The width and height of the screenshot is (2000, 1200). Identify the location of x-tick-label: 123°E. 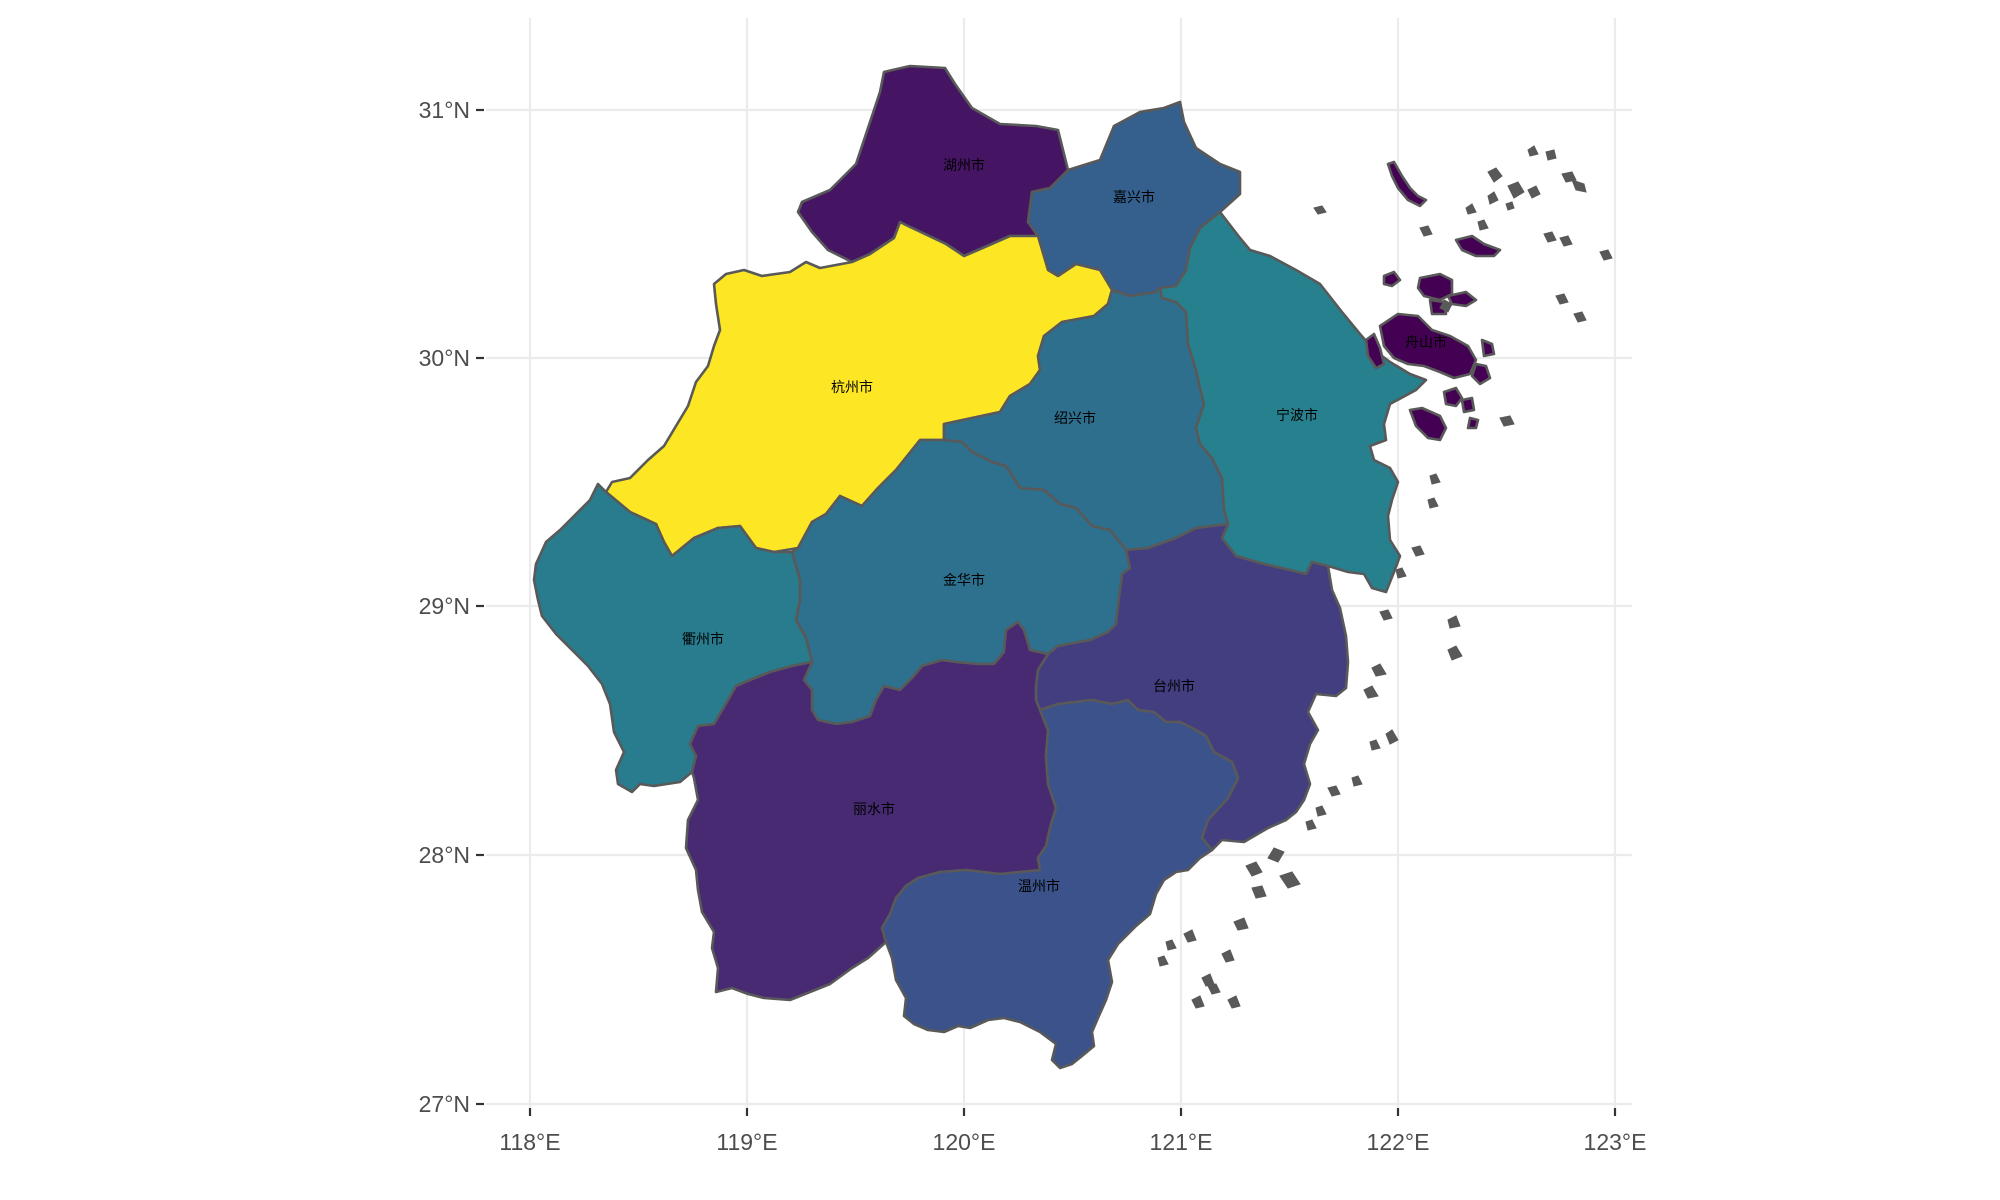
(1615, 1142).